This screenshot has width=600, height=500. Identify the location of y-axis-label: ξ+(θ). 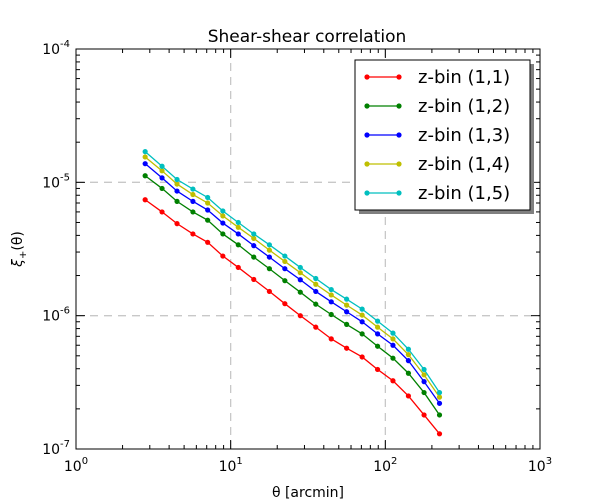
(19, 249).